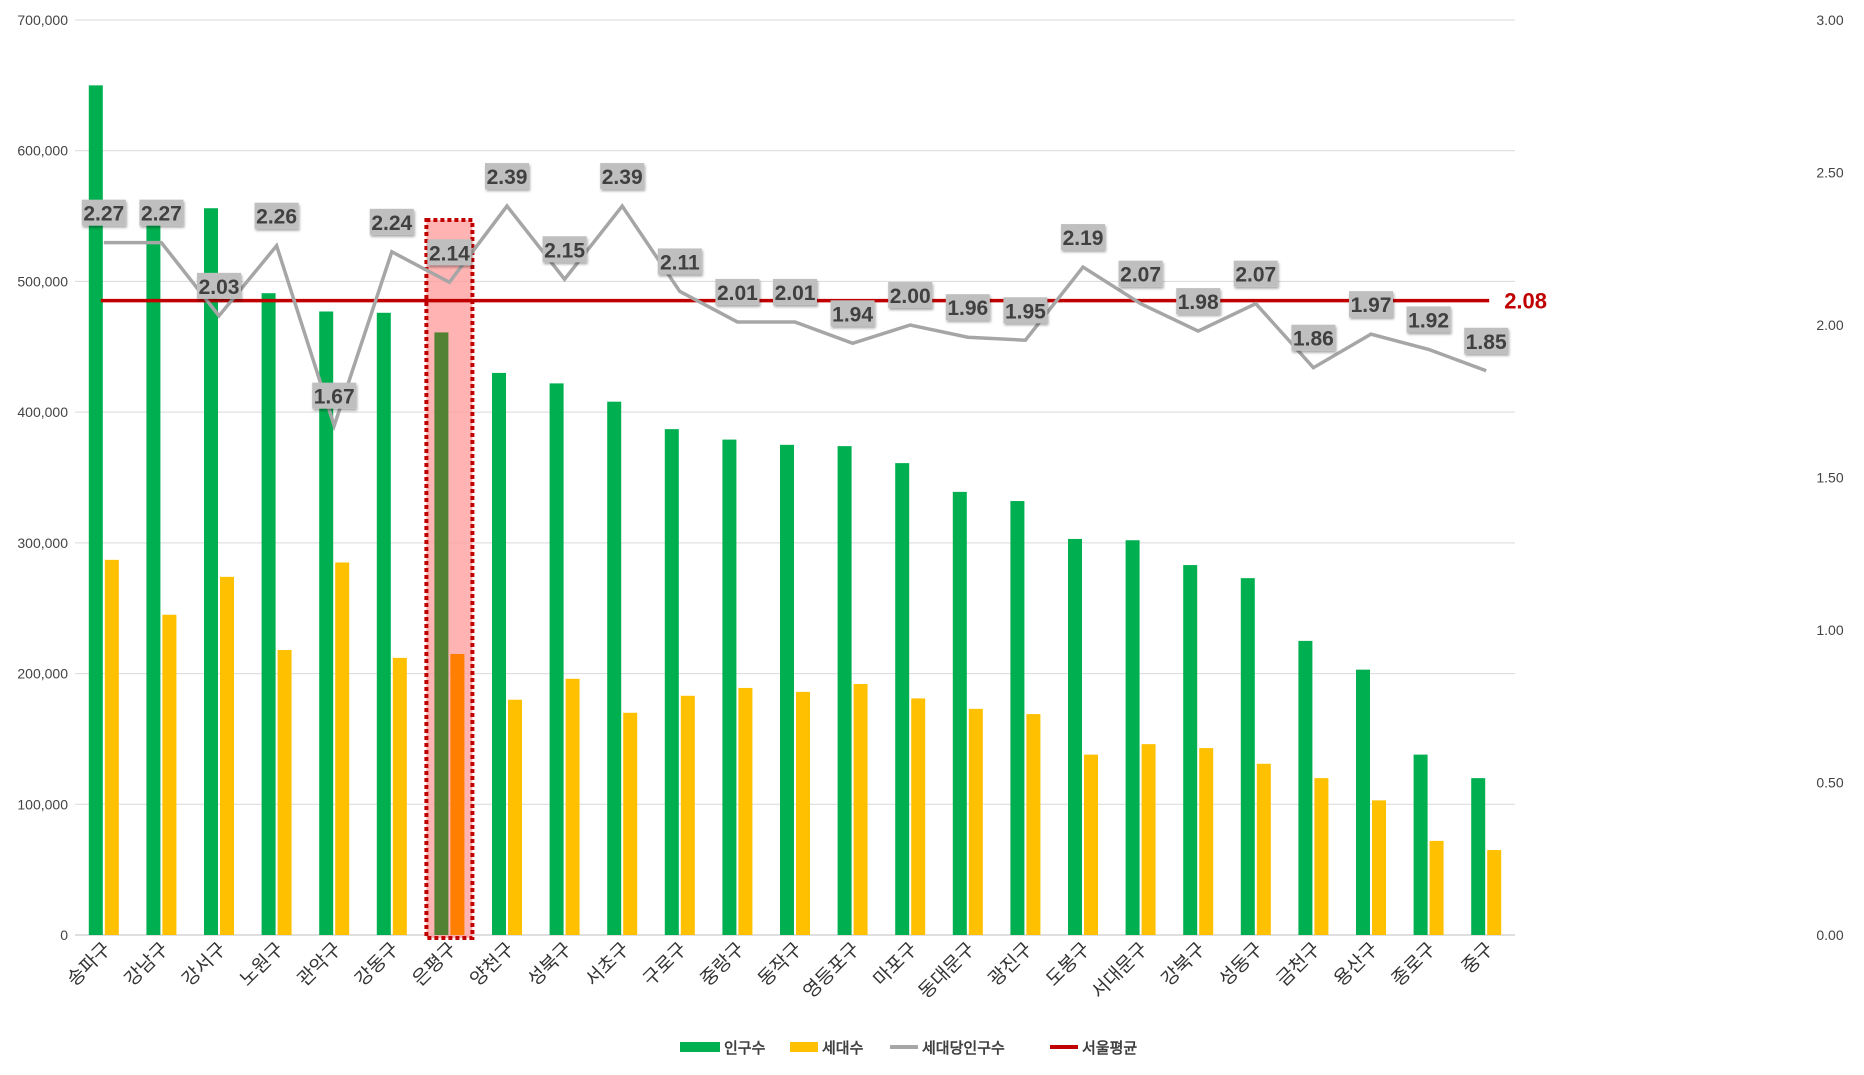  I want to click on category-label: 동대문구, so click(946, 970).